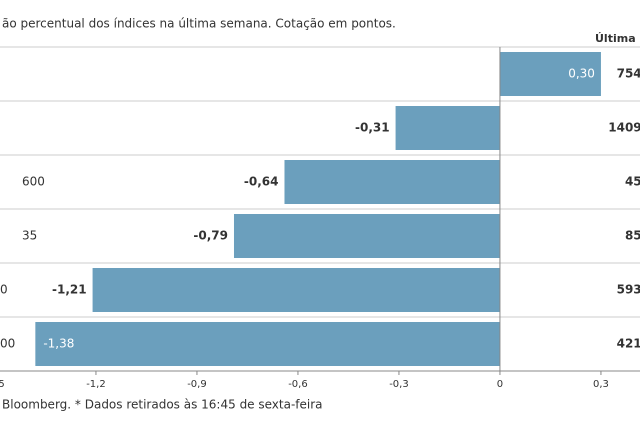  What do you see at coordinates (261, 182) in the screenshot?
I see `value-label: -0,64` at bounding box center [261, 182].